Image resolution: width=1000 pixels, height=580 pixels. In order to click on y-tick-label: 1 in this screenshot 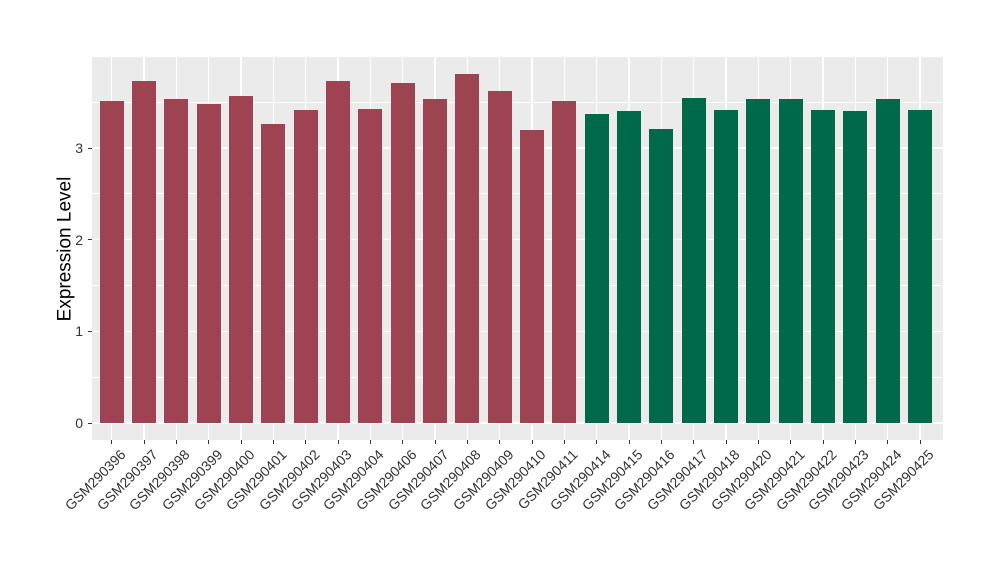, I will do `click(79, 331)`.